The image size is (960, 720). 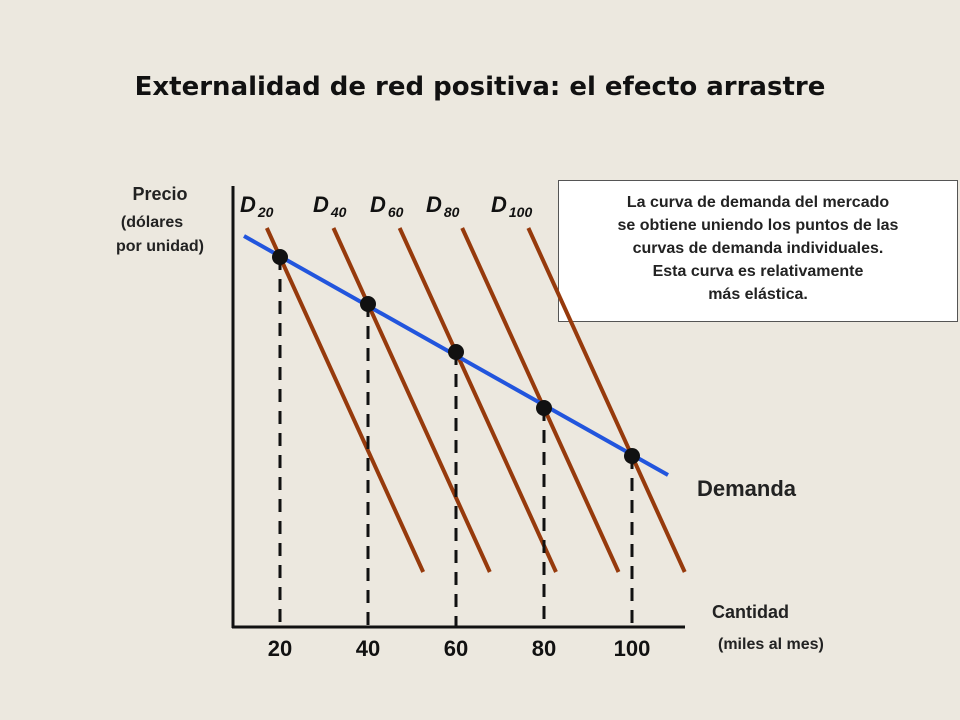 I want to click on annotation-line: más elástica., so click(x=758, y=294).